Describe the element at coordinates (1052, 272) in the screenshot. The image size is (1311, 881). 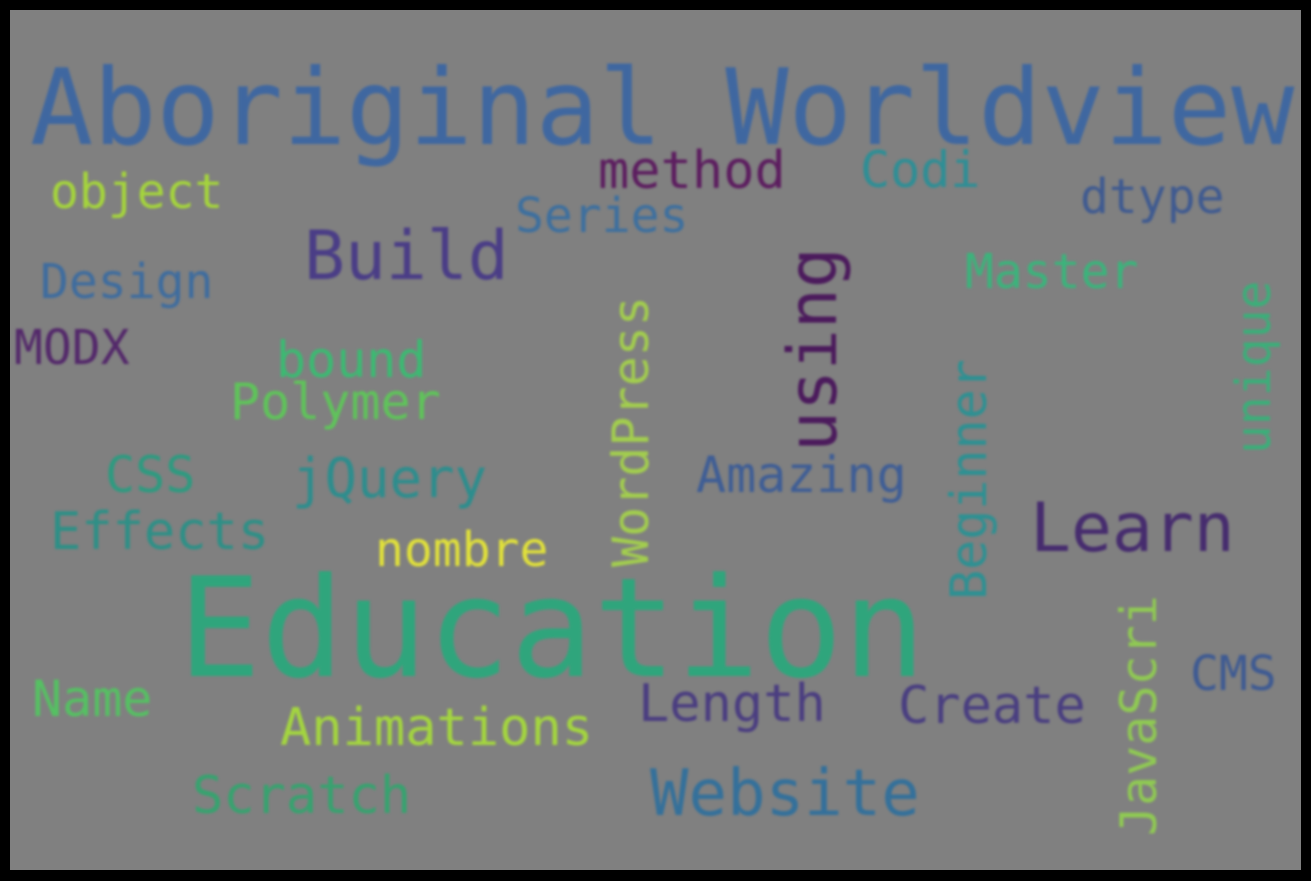
I see `word-master: Master` at that location.